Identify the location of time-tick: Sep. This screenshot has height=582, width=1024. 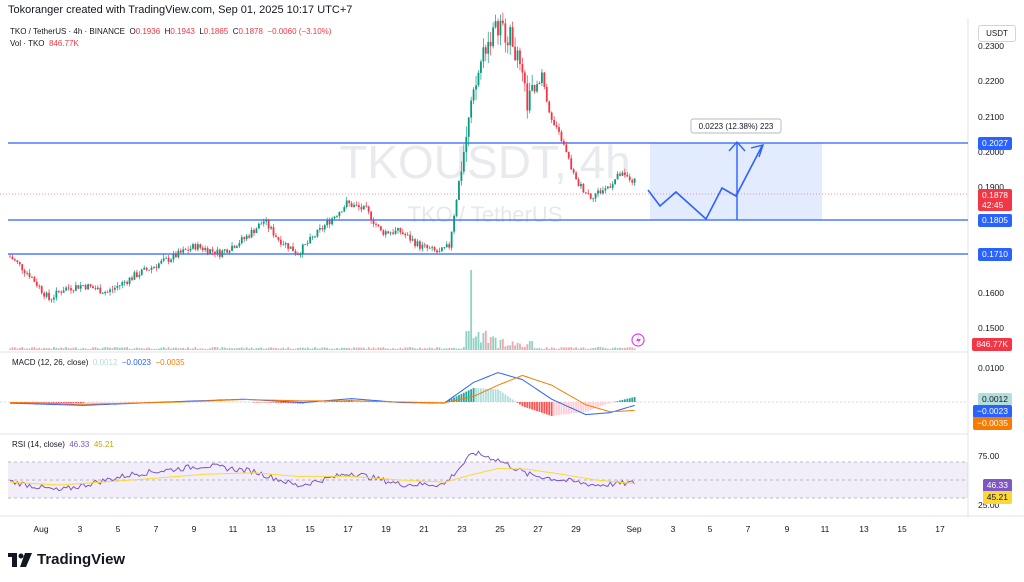
(633, 529).